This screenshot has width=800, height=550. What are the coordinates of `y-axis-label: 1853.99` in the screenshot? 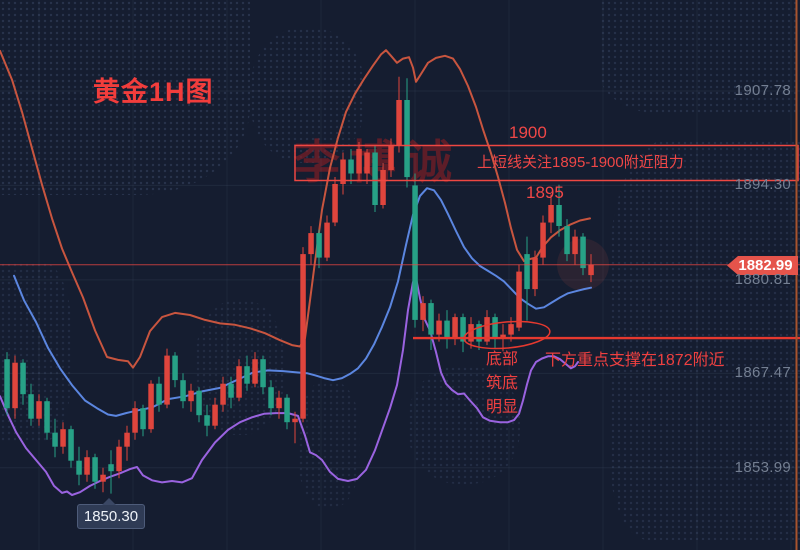 It's located at (762, 467).